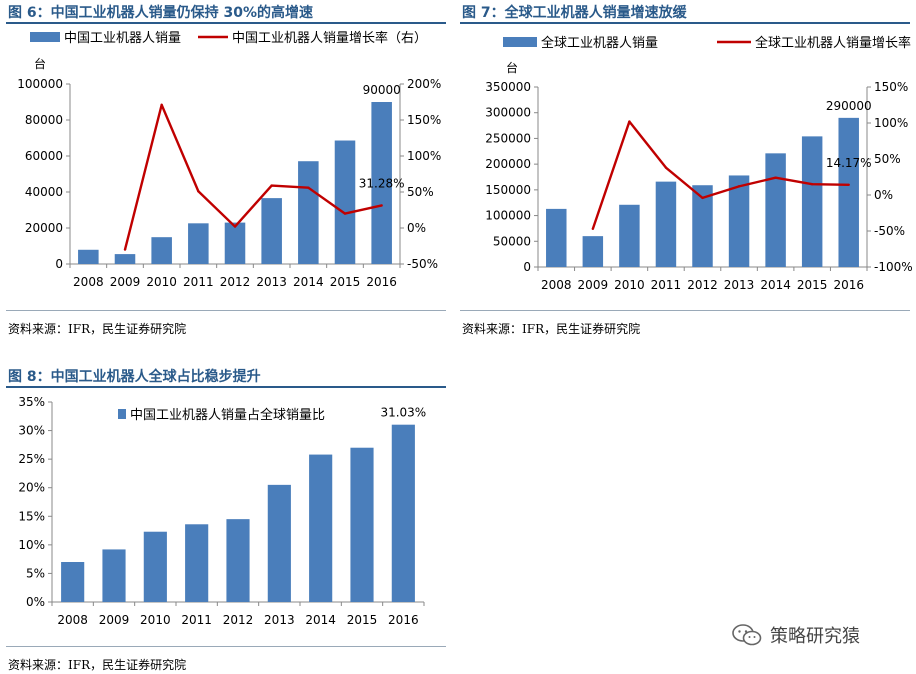 Image resolution: width=916 pixels, height=674 pixels. Describe the element at coordinates (114, 620) in the screenshot. I see `fig8-xtick-label: 2009` at that location.